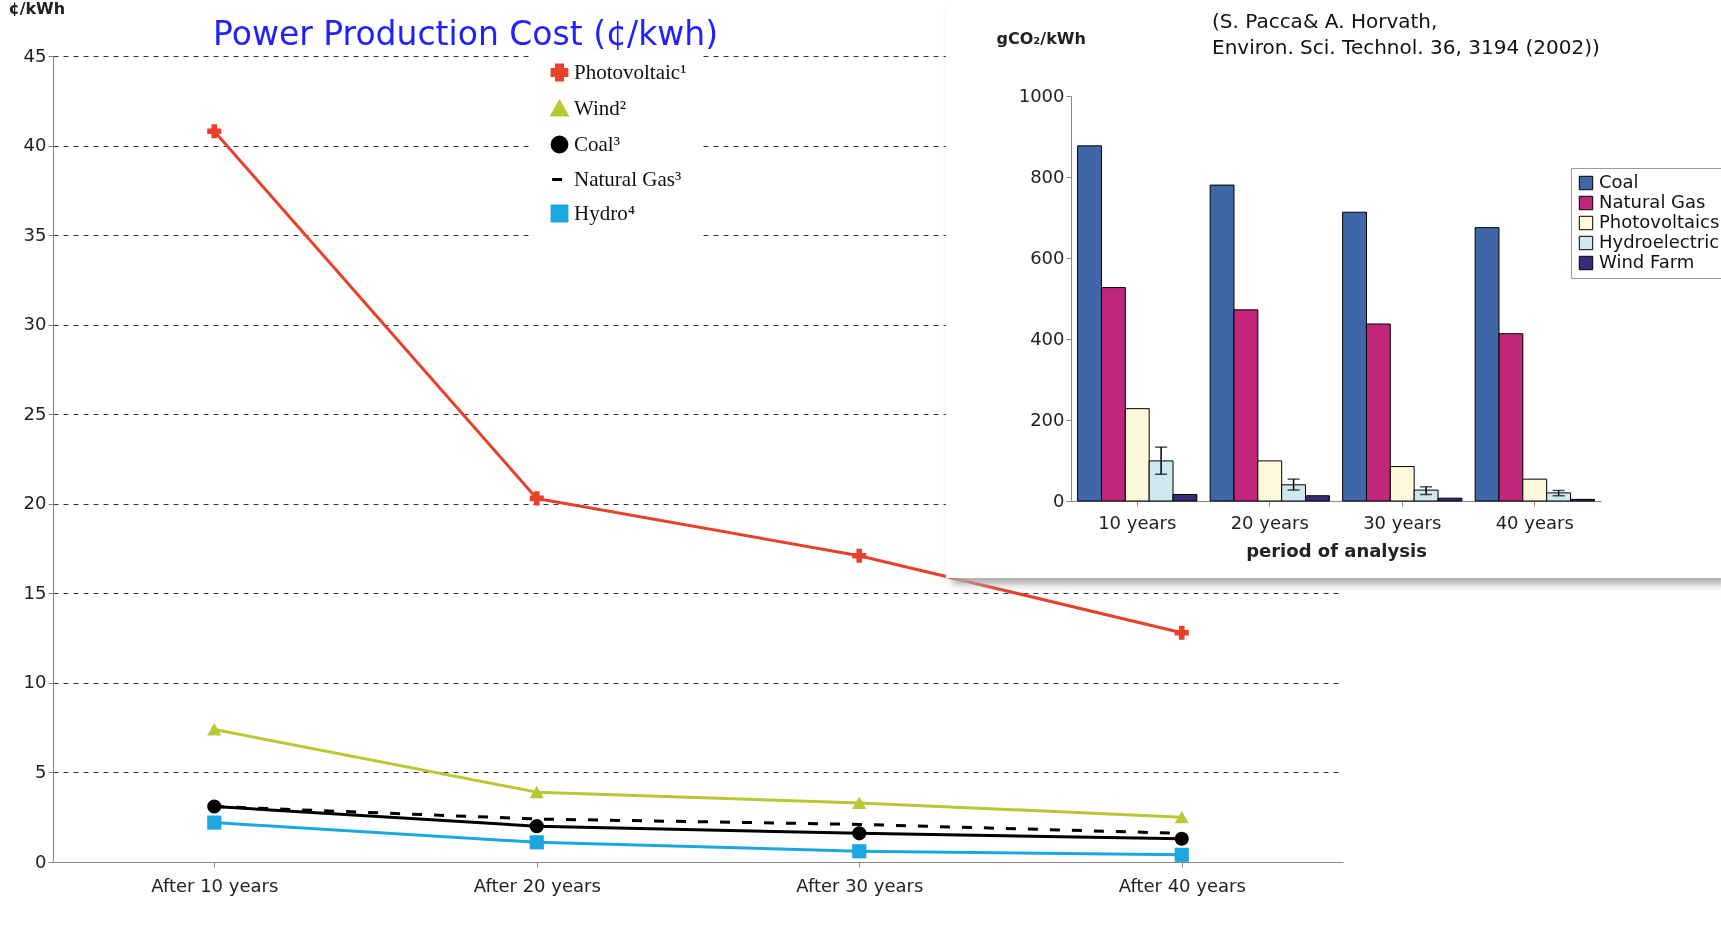  What do you see at coordinates (1182, 885) in the screenshot?
I see `x-tick-label: After 40 years` at bounding box center [1182, 885].